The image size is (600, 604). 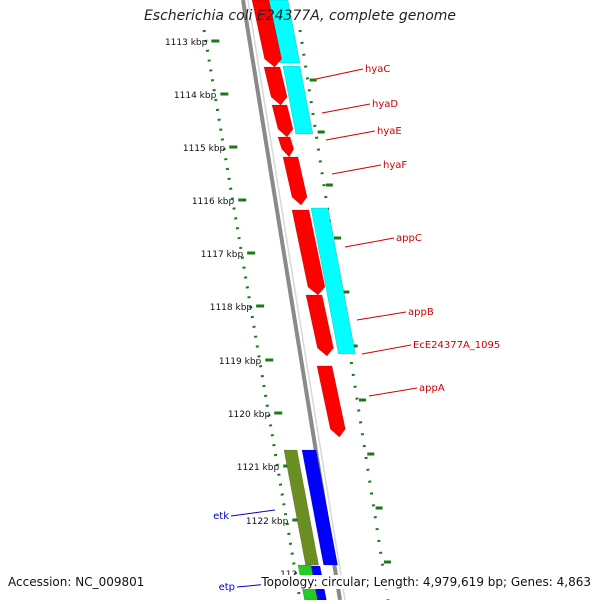 What do you see at coordinates (204, 149) in the screenshot?
I see `scale-label: 1115 kbp` at bounding box center [204, 149].